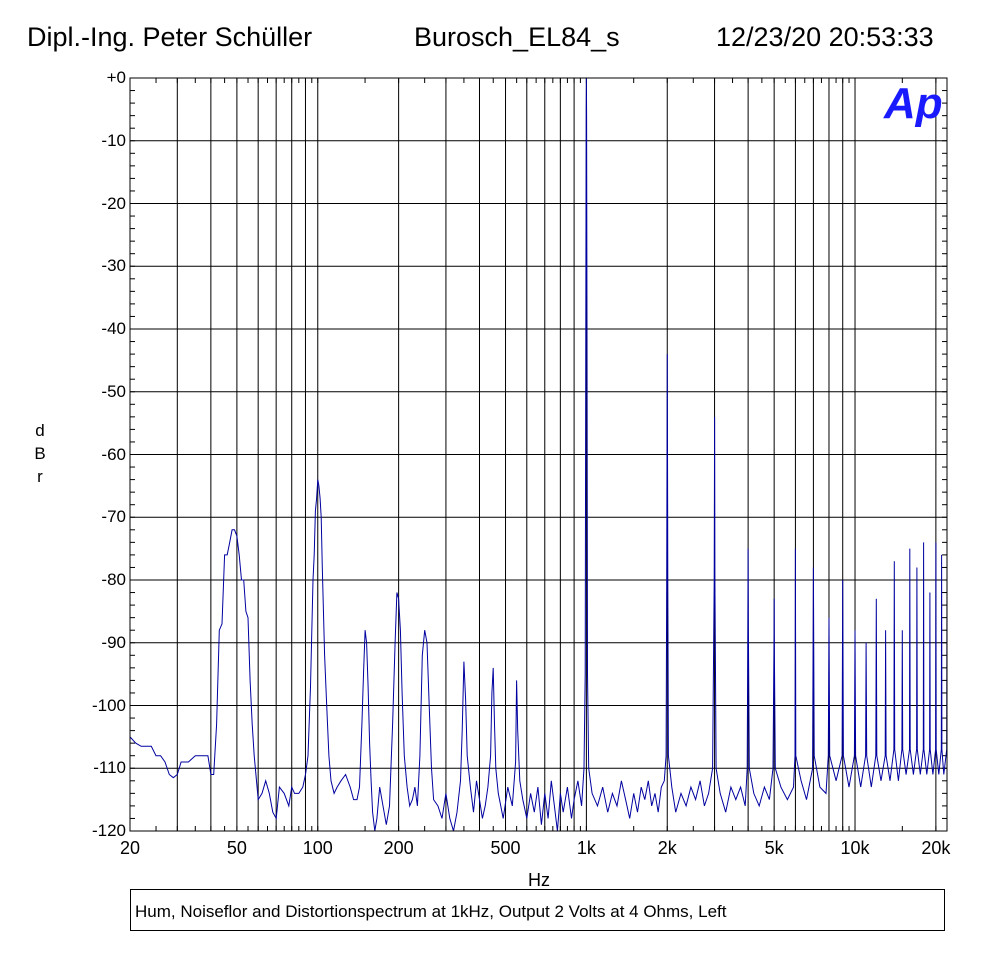  I want to click on x-tick-label: 2k, so click(667, 848).